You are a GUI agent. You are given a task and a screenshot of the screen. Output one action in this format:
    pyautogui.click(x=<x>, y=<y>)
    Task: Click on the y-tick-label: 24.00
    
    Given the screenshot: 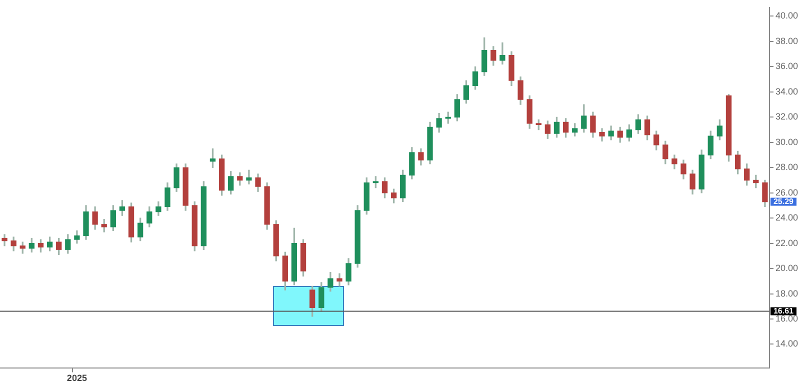 What is the action you would take?
    pyautogui.click(x=786, y=217)
    